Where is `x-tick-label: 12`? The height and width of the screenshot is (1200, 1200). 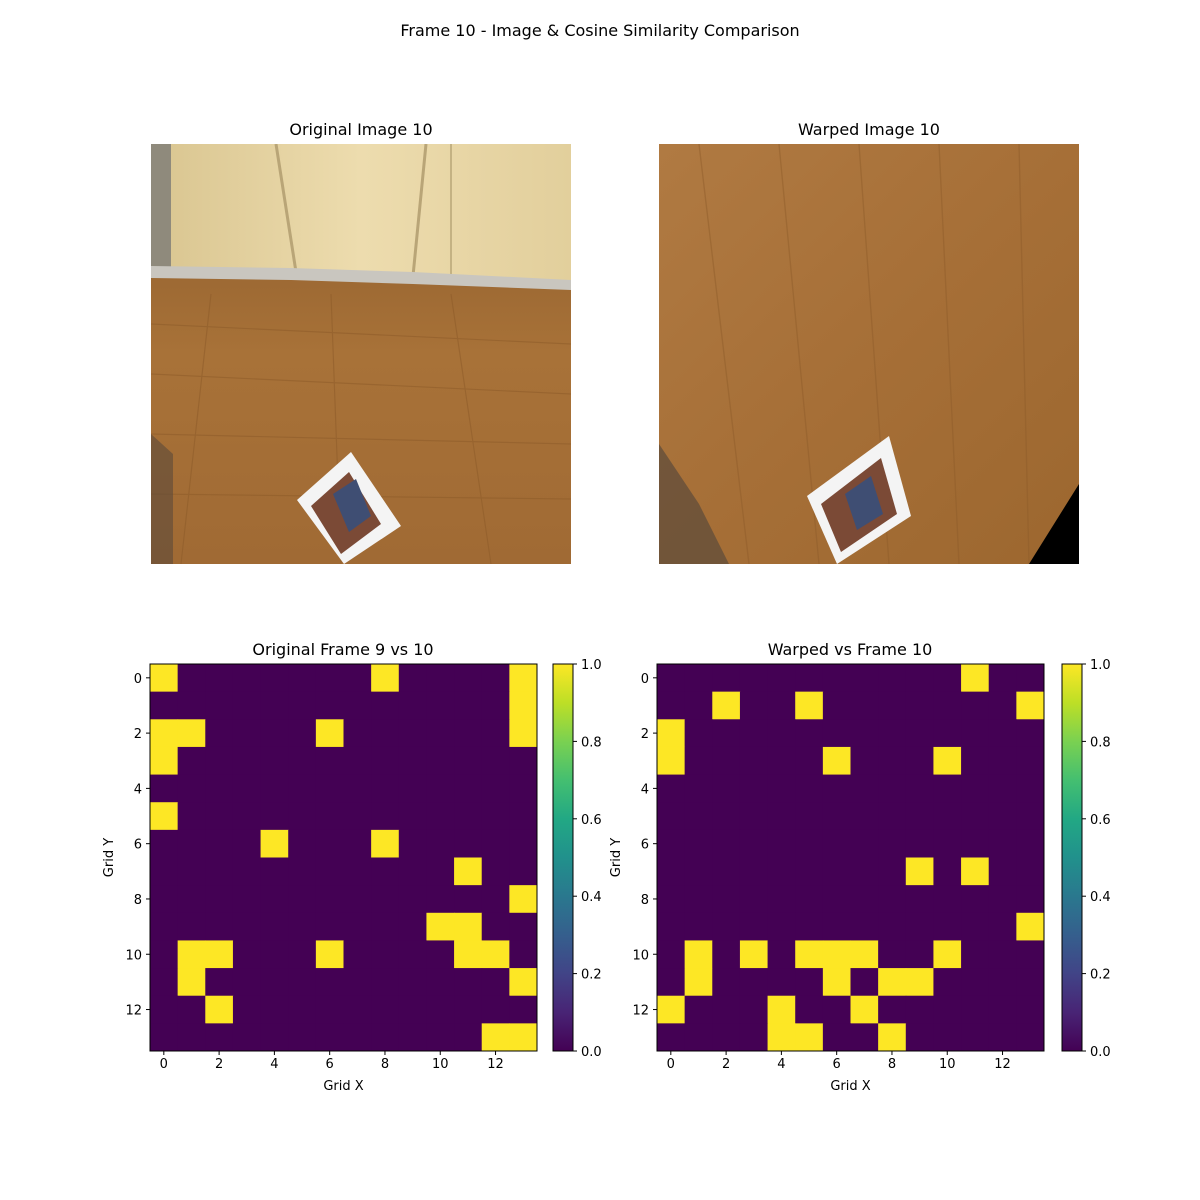 x-tick-label: 12 is located at coordinates (1002, 1064).